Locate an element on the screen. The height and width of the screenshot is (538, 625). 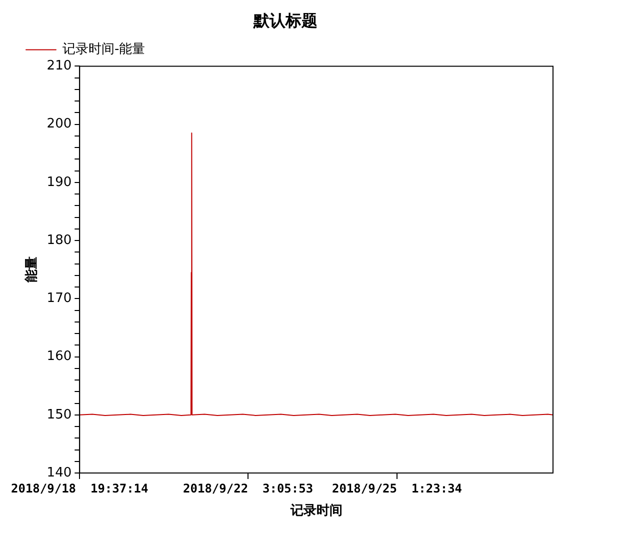
chart-title: 默认标题 is located at coordinates (285, 20).